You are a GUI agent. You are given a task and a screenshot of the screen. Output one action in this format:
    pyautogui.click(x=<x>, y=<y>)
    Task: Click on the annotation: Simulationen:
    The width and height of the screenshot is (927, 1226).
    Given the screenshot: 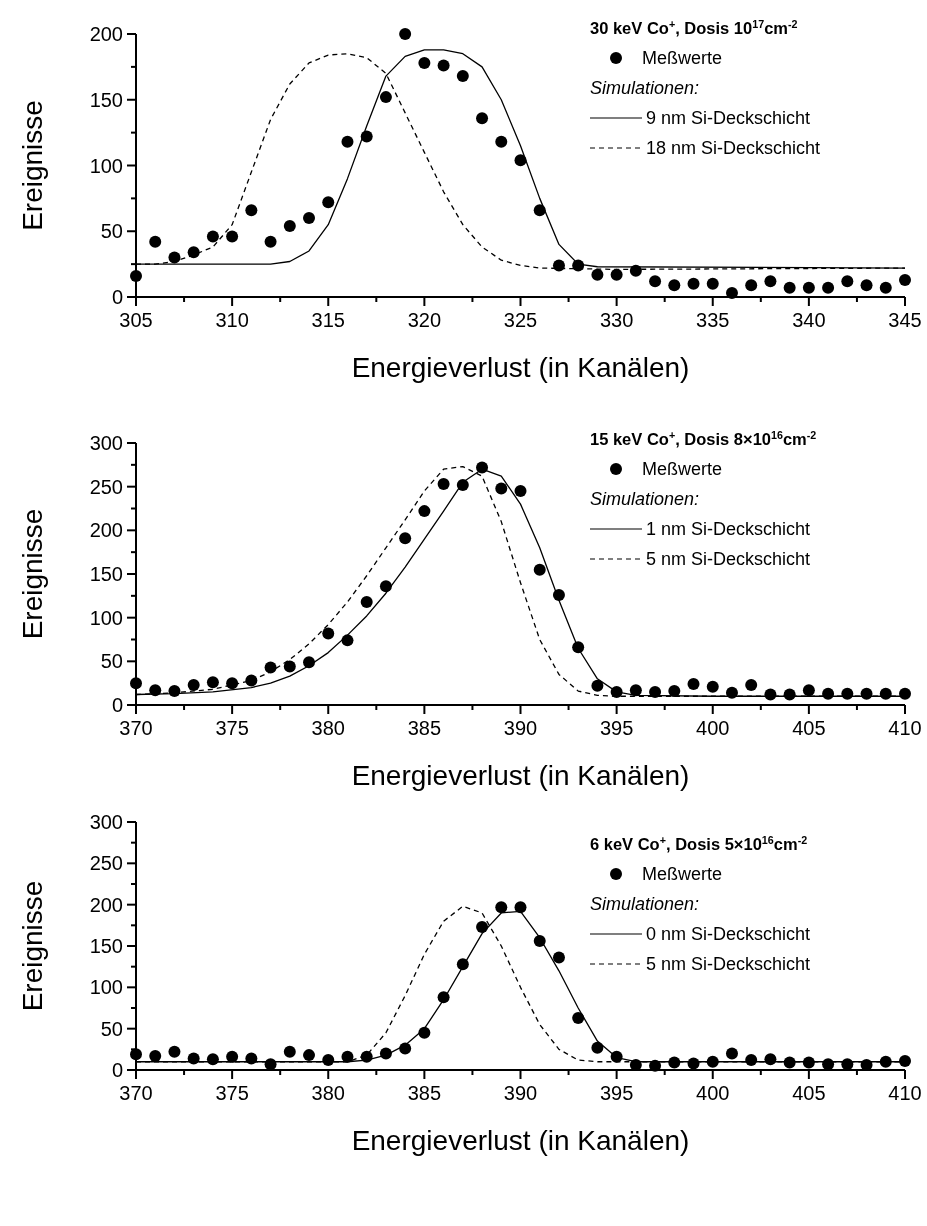 What is the action you would take?
    pyautogui.click(x=645, y=88)
    